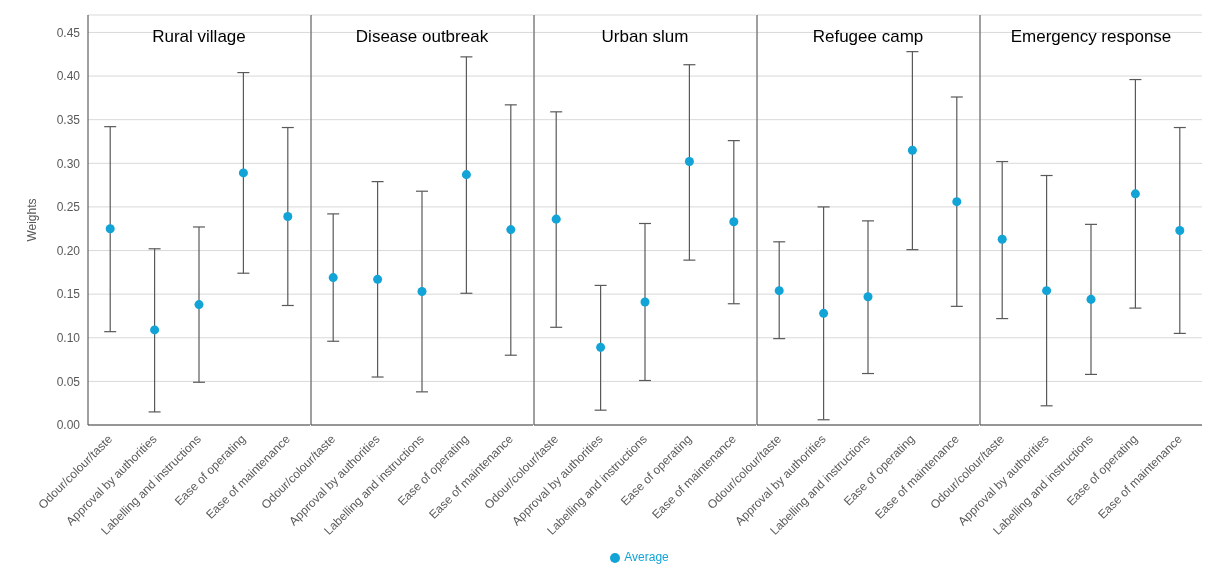 This screenshot has width=1208, height=581. I want to click on y-tick-label: 0.40, so click(68, 76).